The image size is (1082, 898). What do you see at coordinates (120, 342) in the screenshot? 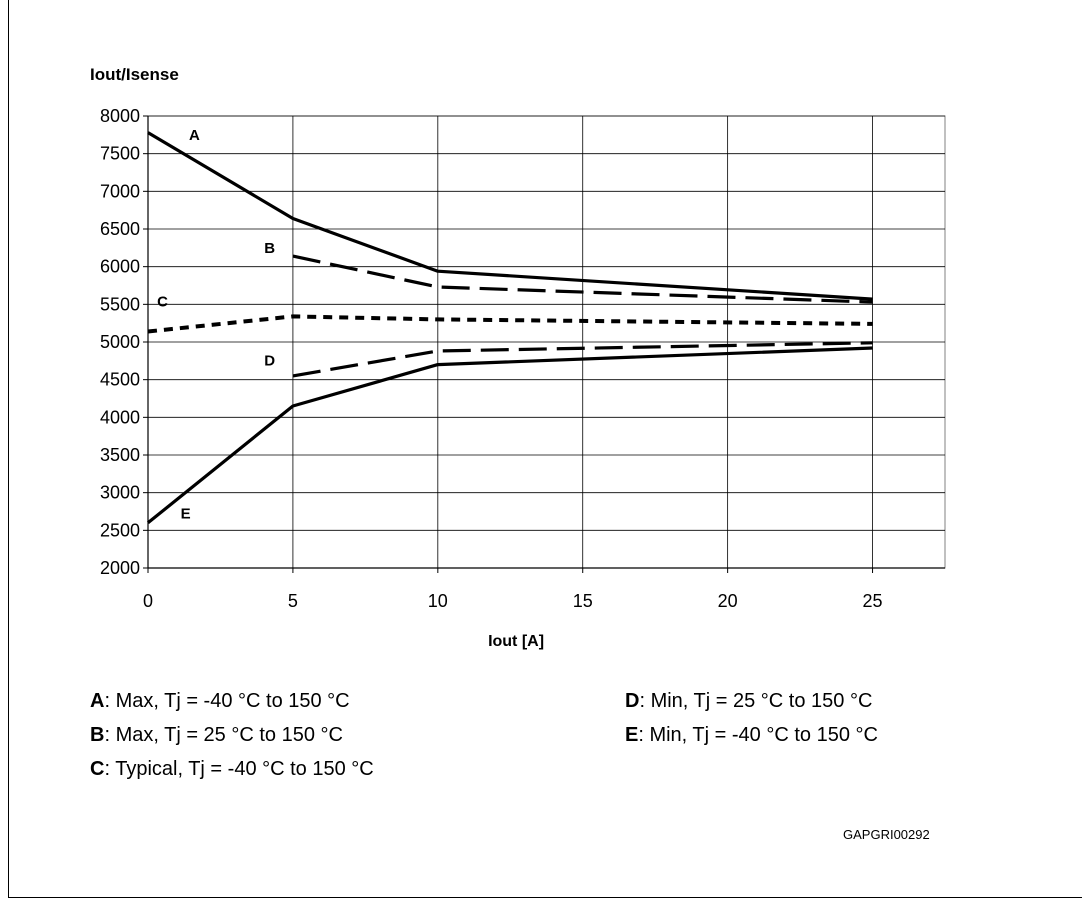
I see `y-tick-label: 5000` at bounding box center [120, 342].